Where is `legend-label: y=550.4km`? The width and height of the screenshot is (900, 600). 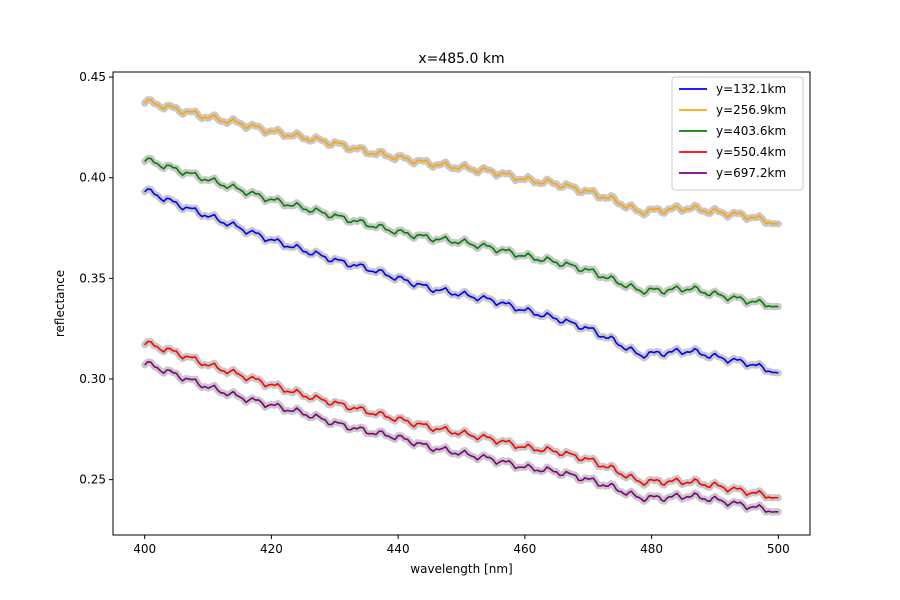
legend-label: y=550.4km is located at coordinates (751, 152).